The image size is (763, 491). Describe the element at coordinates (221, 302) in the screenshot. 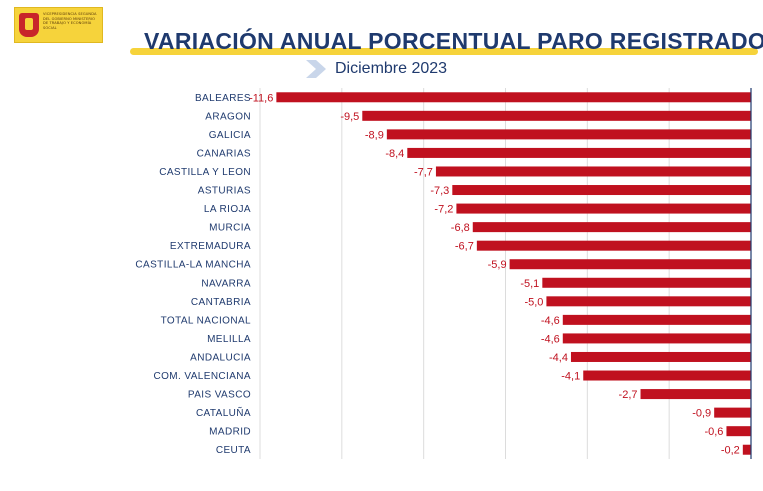

I see `category-label: CANTABRIA` at that location.